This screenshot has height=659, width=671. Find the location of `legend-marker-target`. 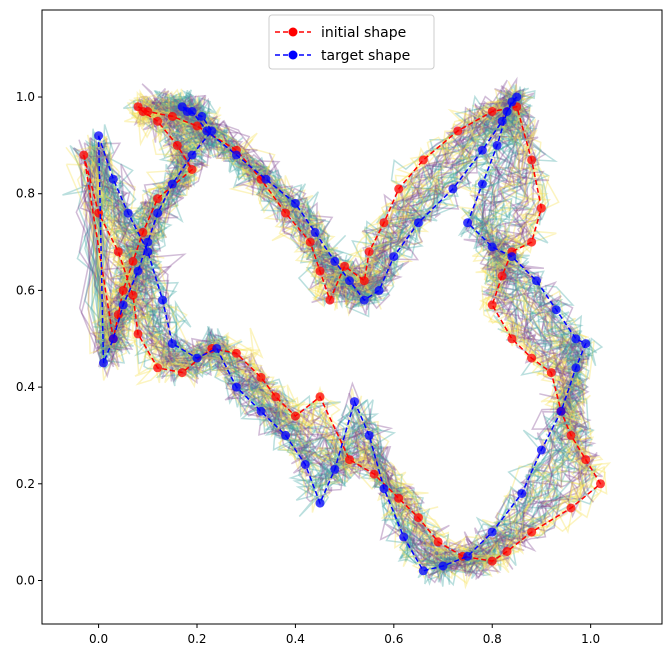

legend-marker-target is located at coordinates (293, 55).